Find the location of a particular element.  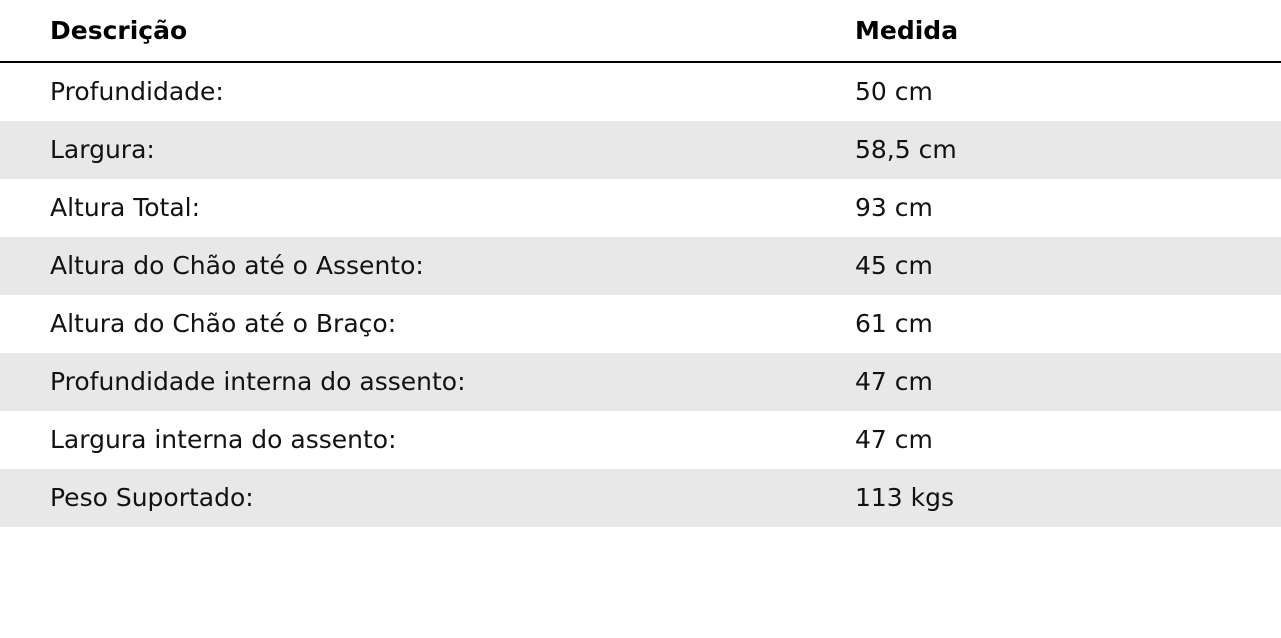

row-label: Altura Total: is located at coordinates (125, 207).